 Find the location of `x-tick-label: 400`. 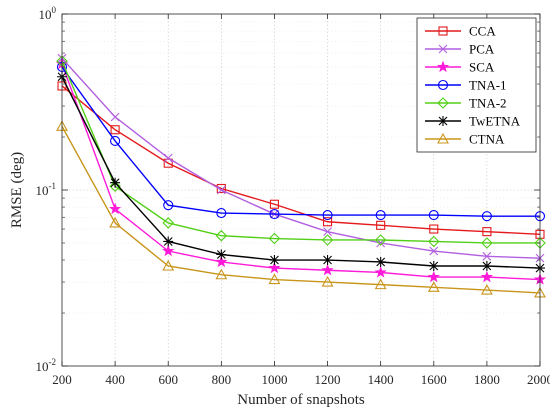

x-tick-label: 400 is located at coordinates (115, 379).